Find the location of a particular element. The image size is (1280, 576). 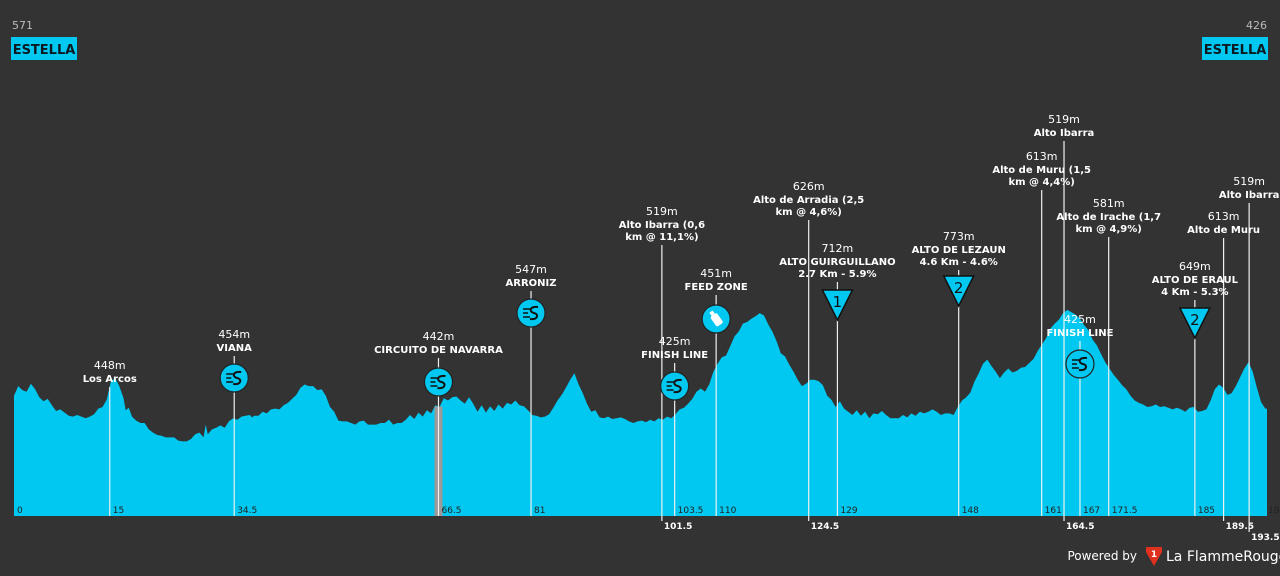

annotation-label: Los Arcos is located at coordinates (110, 379).